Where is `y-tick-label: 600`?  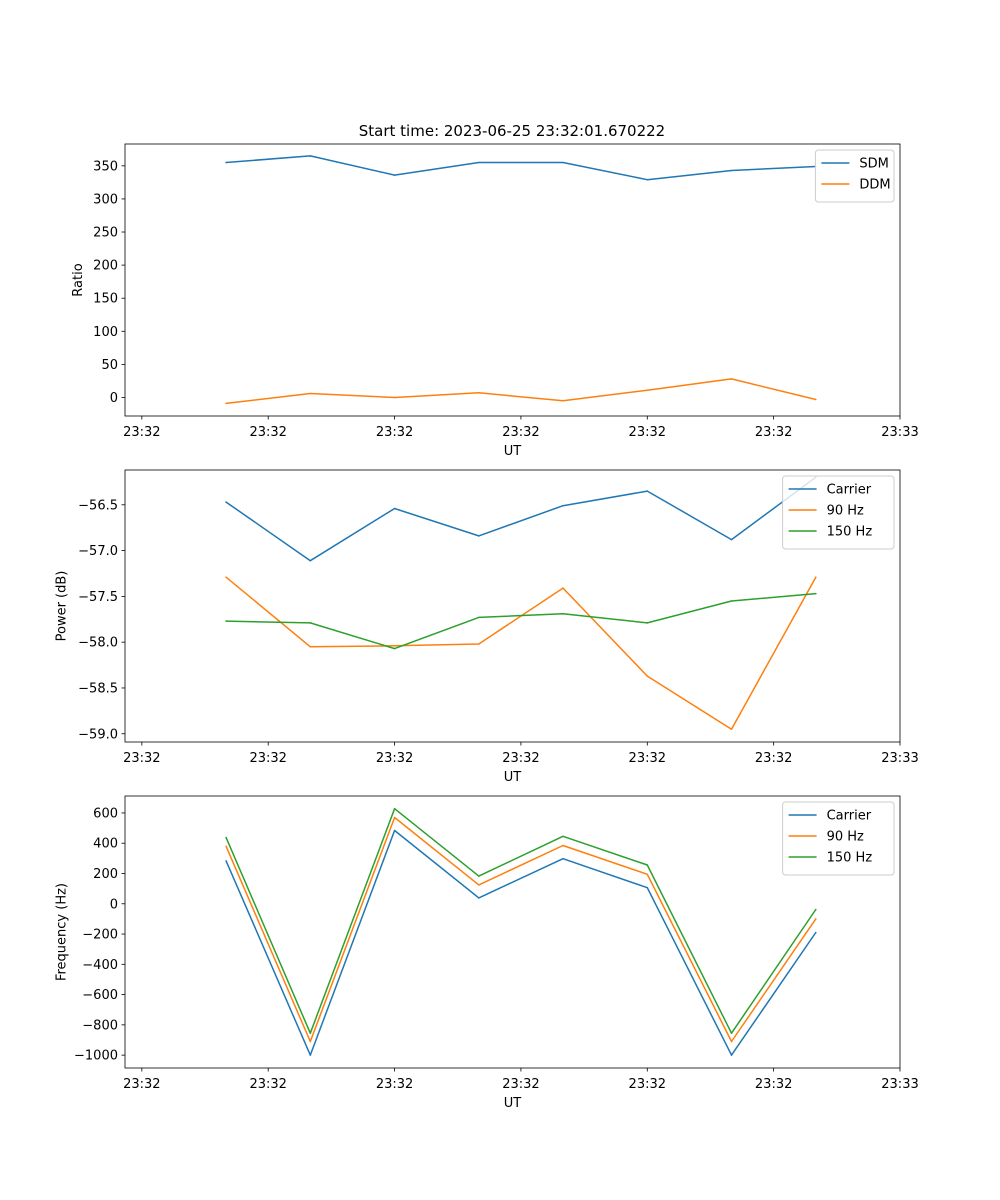 y-tick-label: 600 is located at coordinates (105, 813).